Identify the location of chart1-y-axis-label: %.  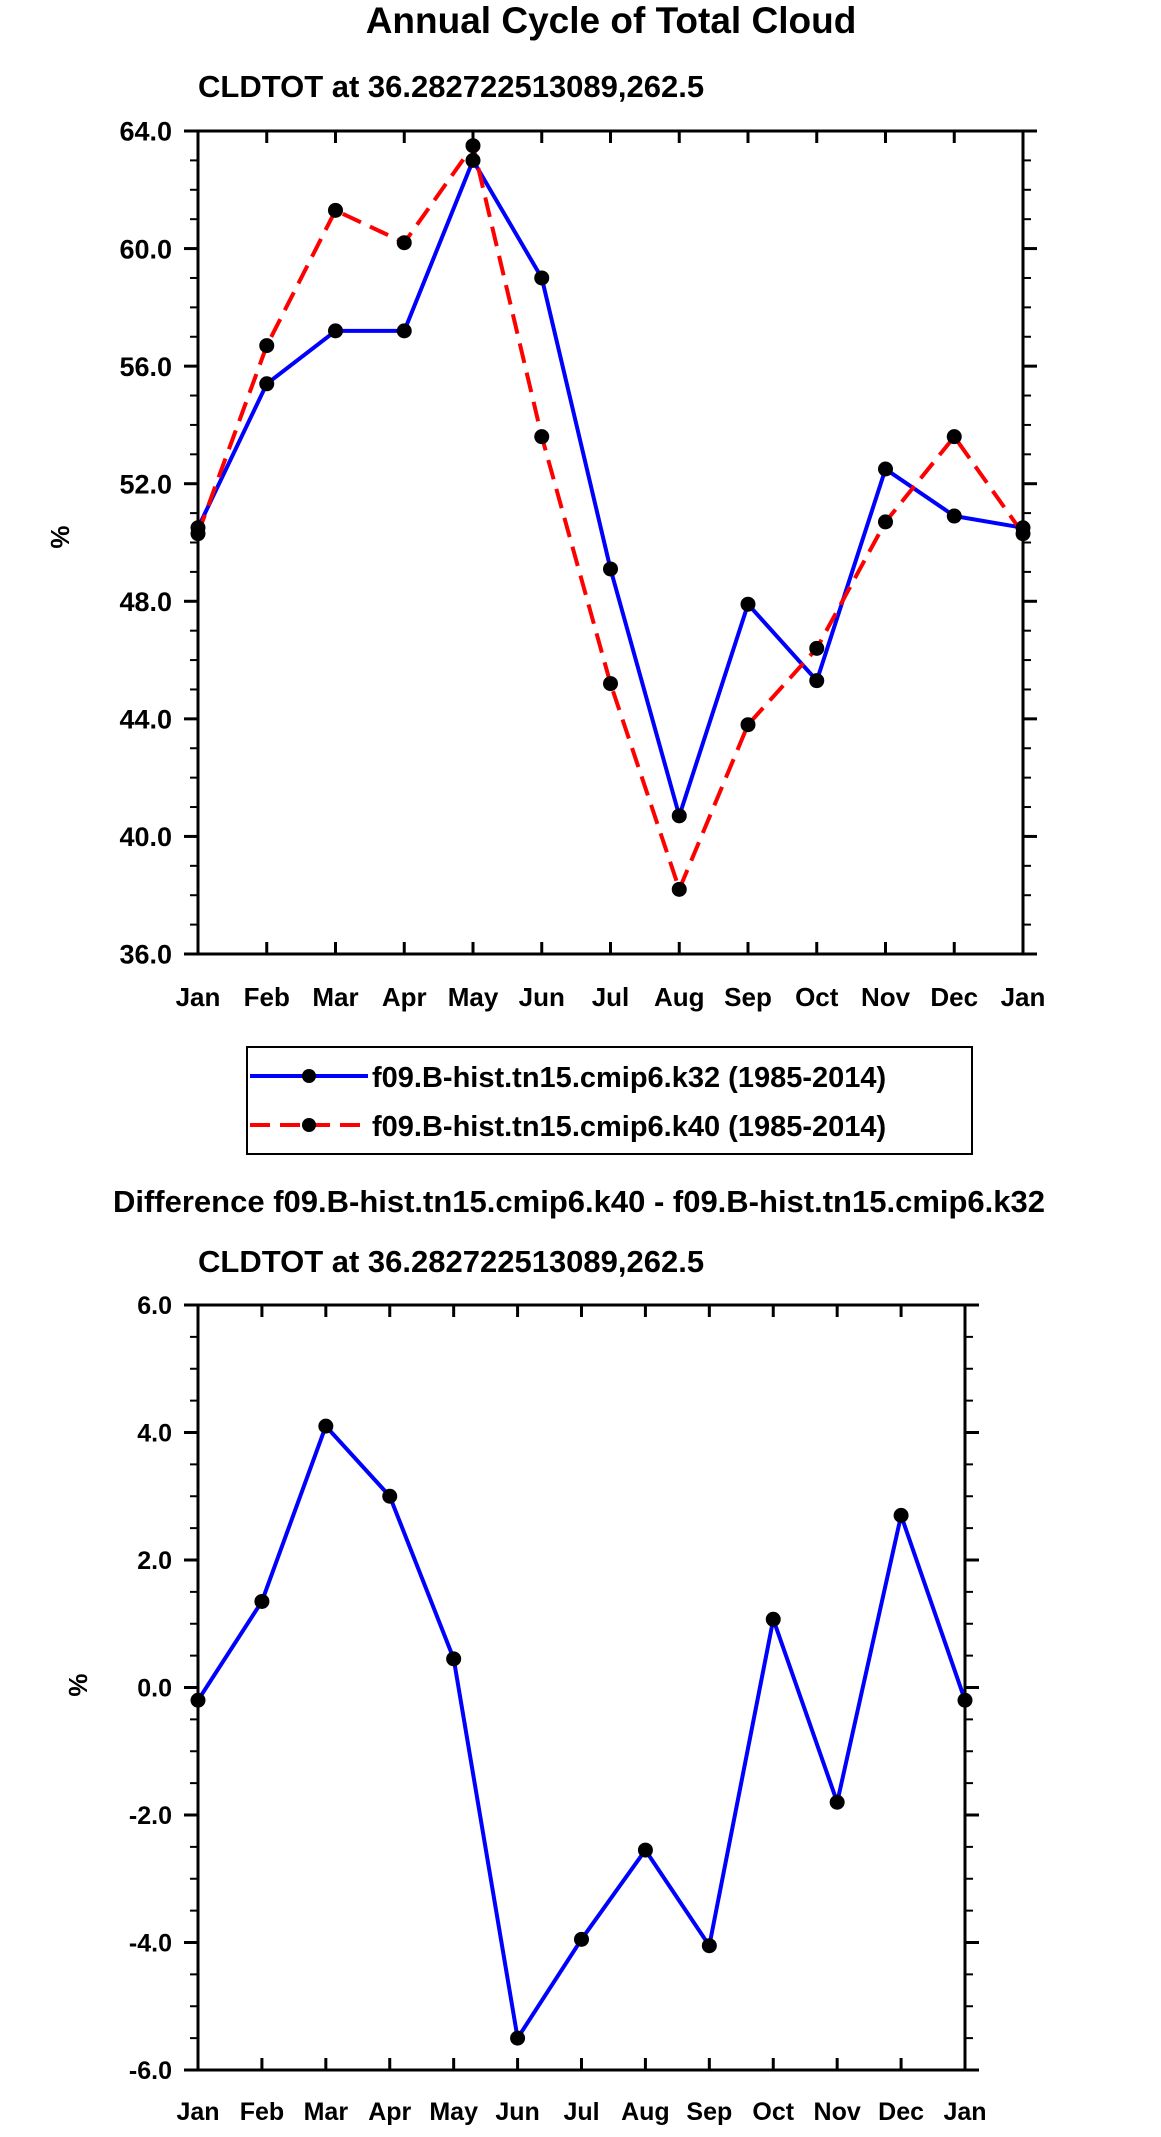
(60, 536).